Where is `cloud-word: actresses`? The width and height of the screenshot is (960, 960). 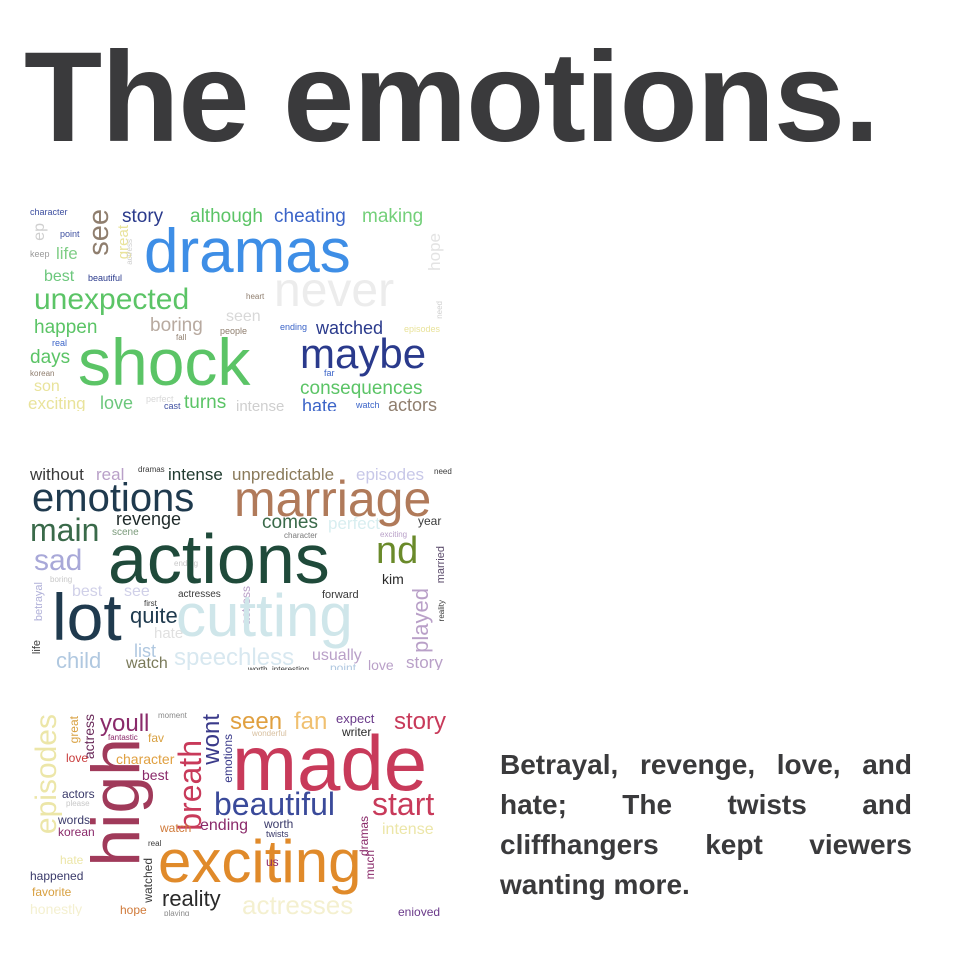 cloud-word: actresses is located at coordinates (199, 594).